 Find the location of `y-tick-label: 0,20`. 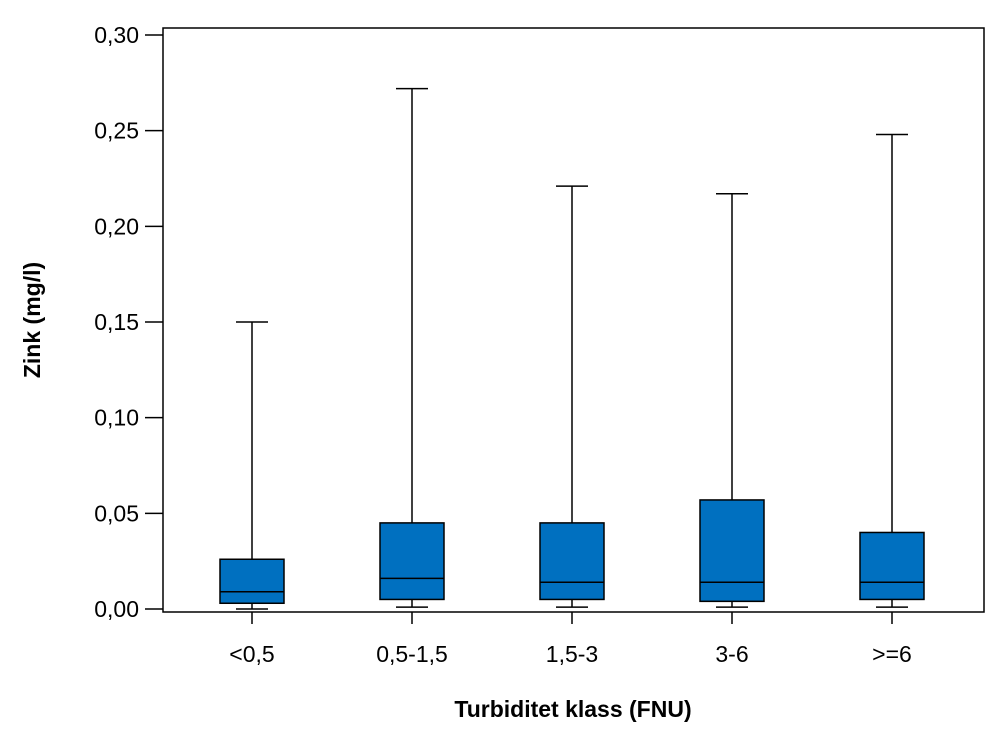

y-tick-label: 0,20 is located at coordinates (116, 226).